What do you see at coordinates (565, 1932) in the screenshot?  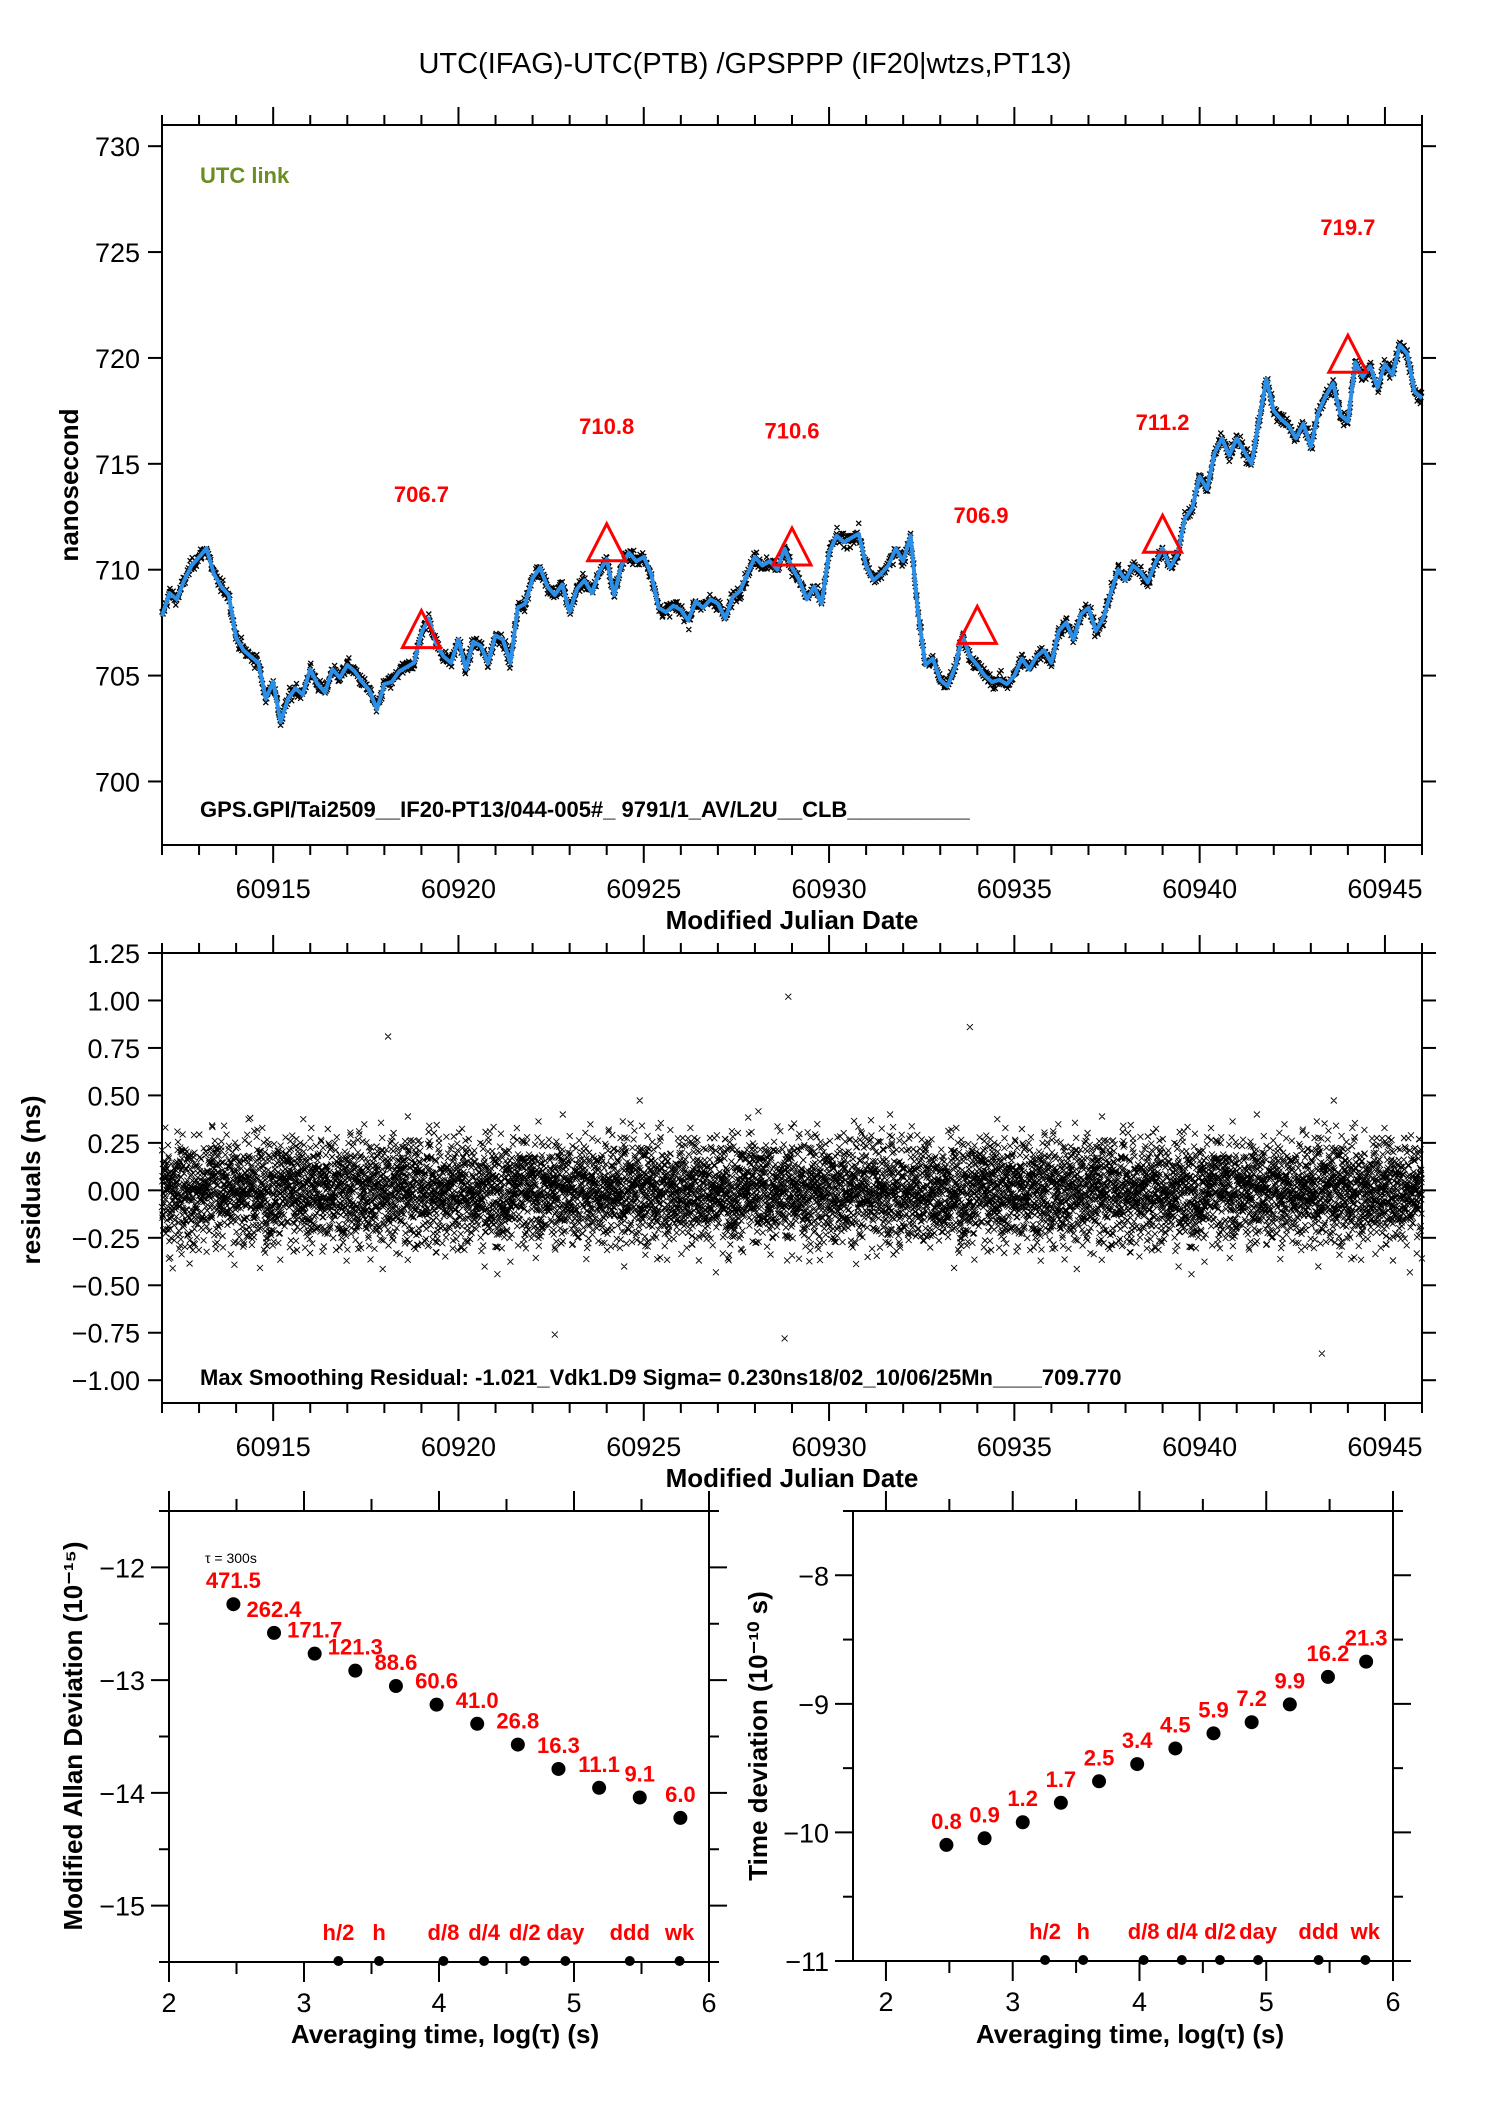 I see `time-marker-label: day` at bounding box center [565, 1932].